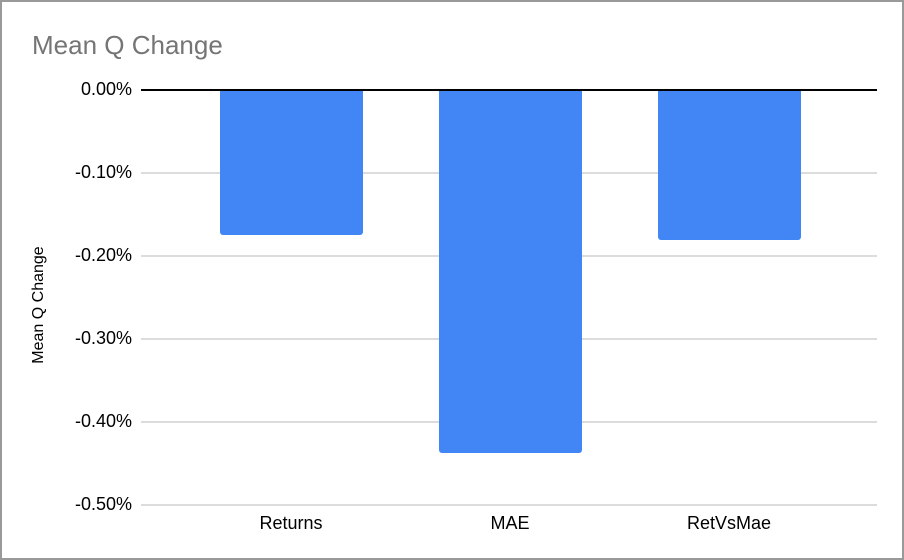 Image resolution: width=904 pixels, height=560 pixels. Describe the element at coordinates (509, 505) in the screenshot. I see `gridline` at that location.